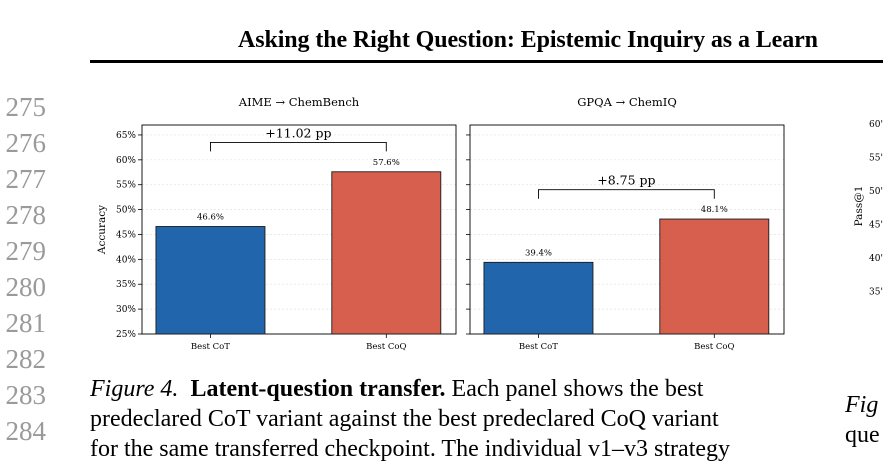 This screenshot has width=883, height=464. I want to click on y-tick-label: 55%, so click(126, 186).